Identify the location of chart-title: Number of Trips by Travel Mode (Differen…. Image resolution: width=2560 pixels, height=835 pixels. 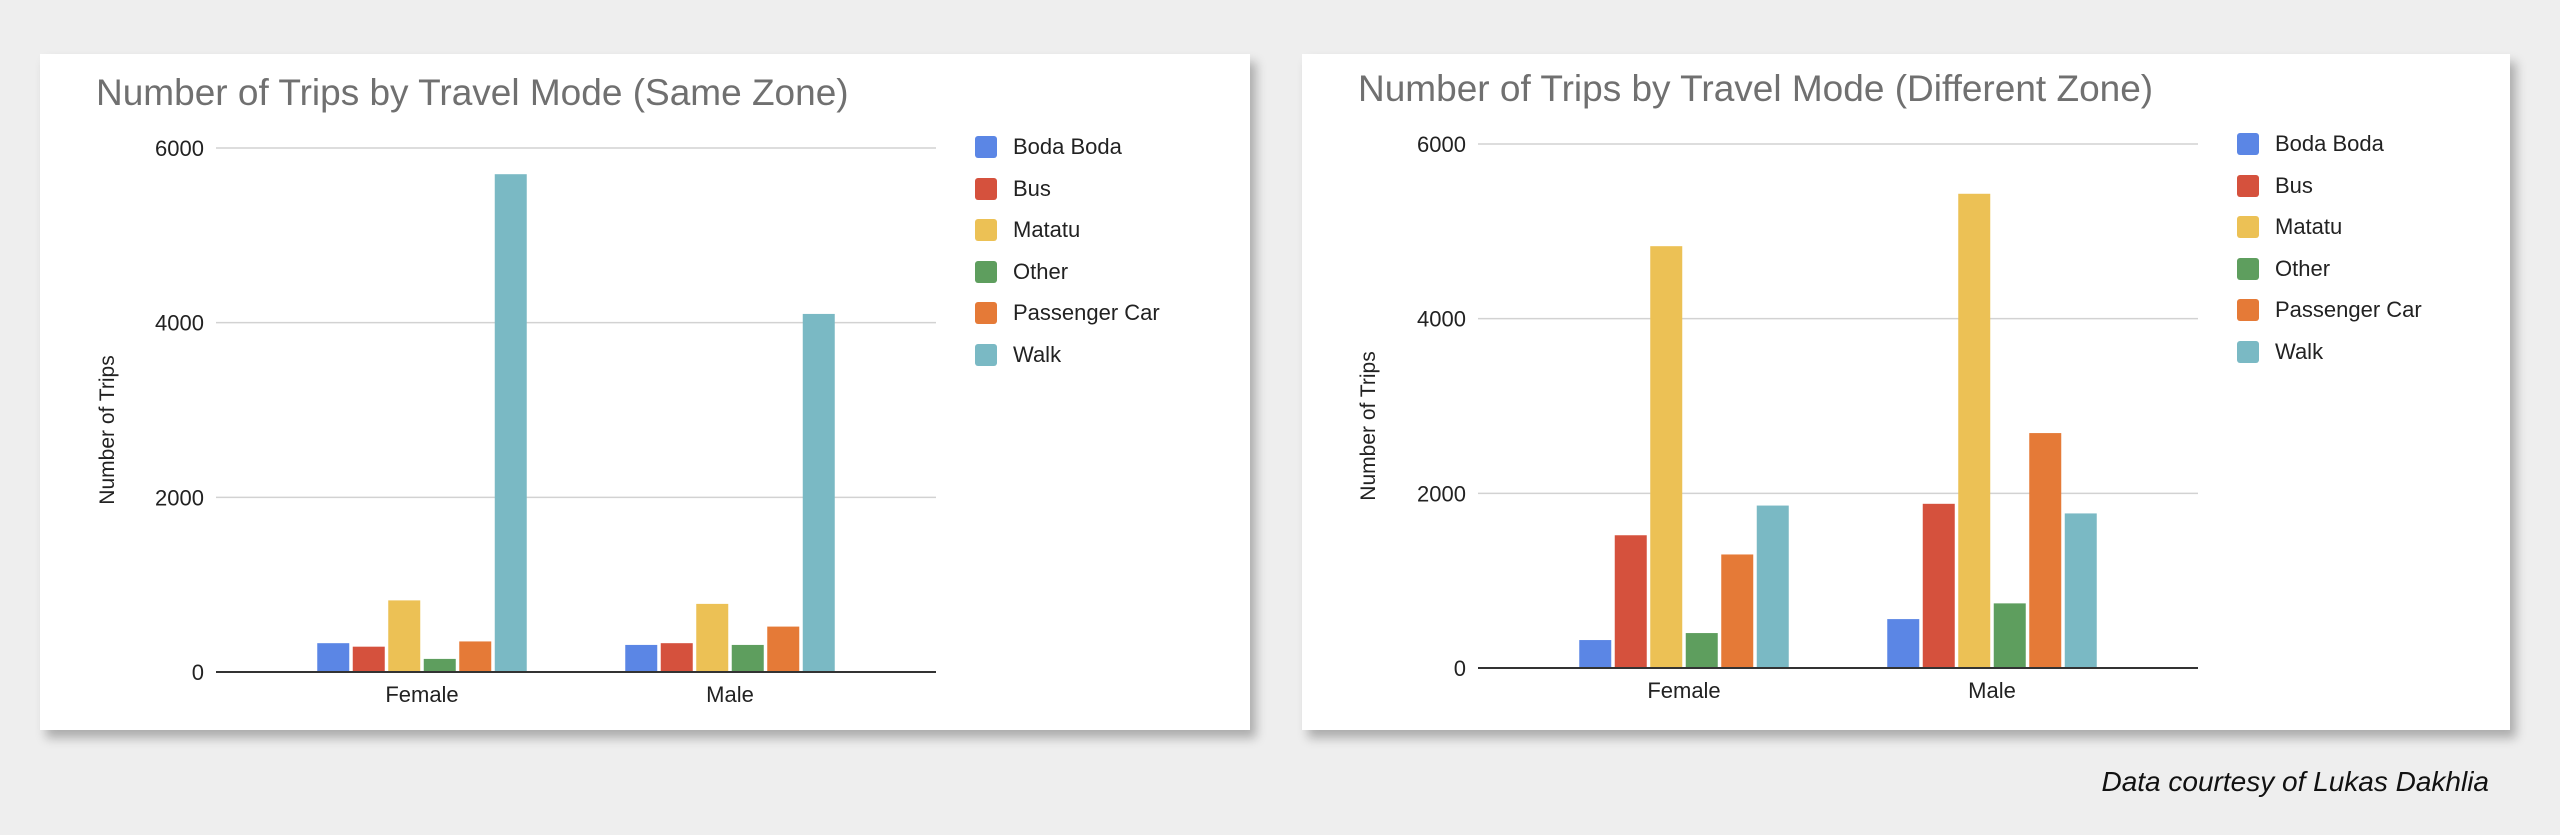
(1756, 88).